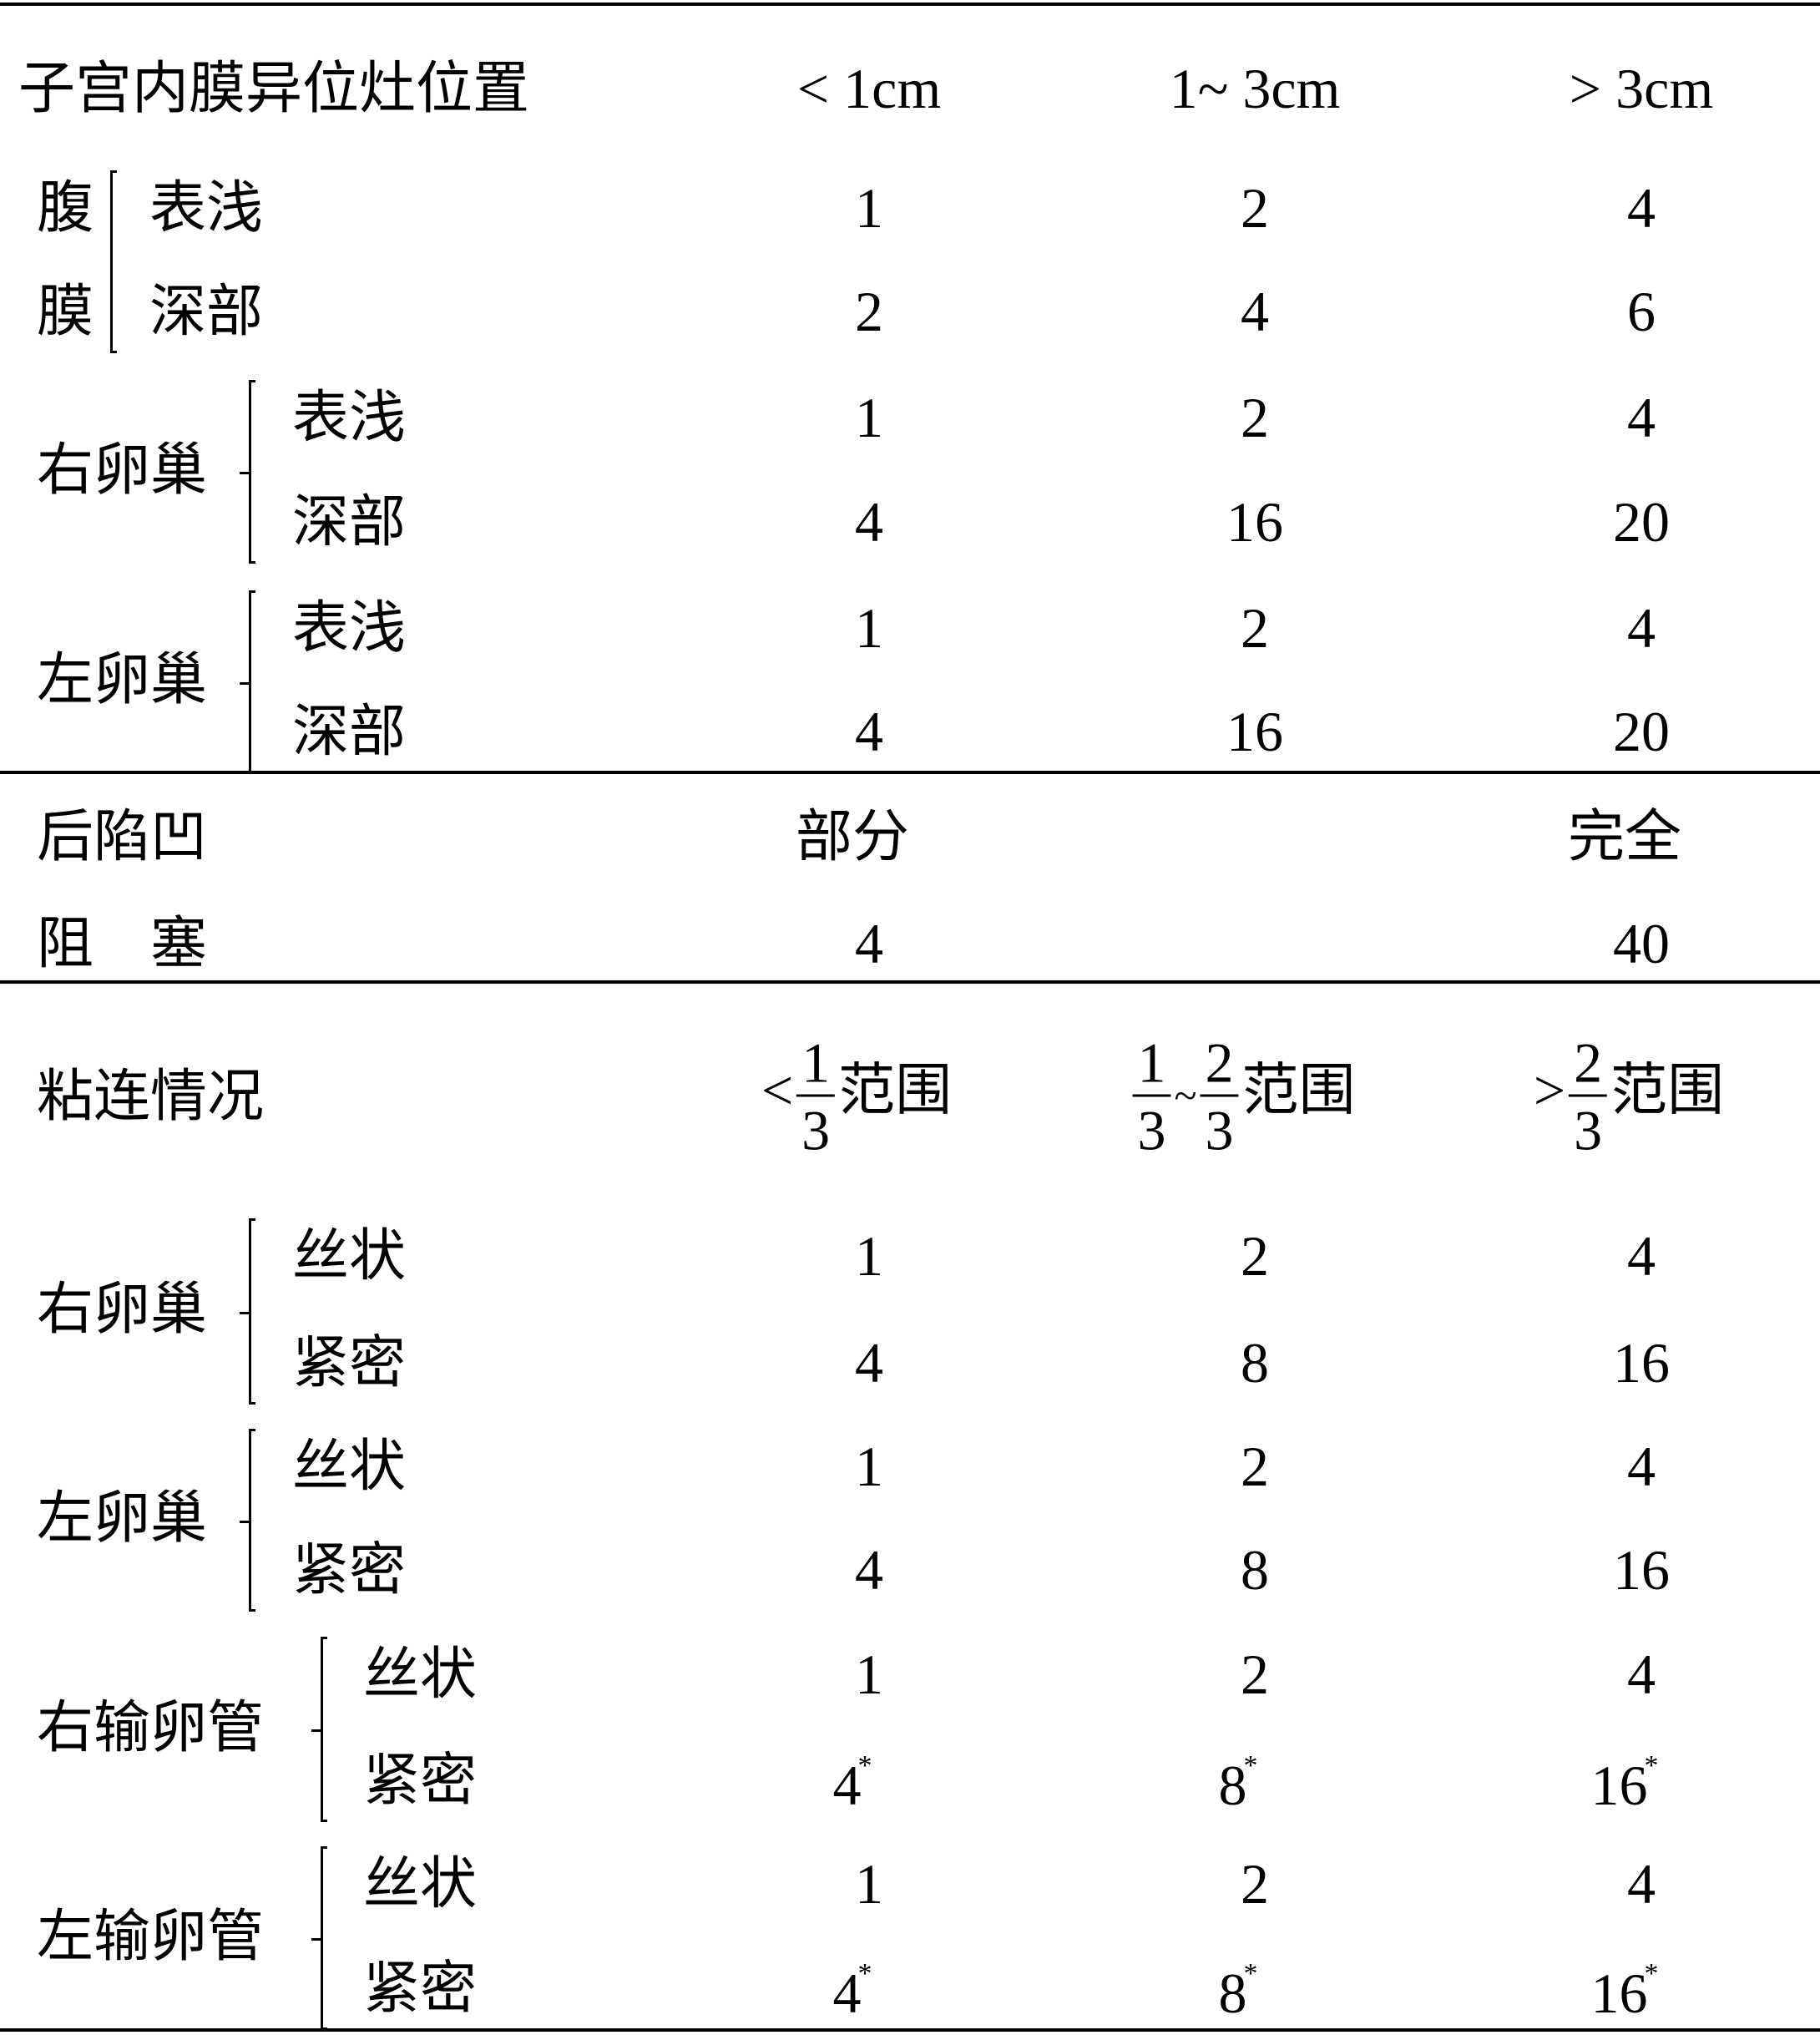 This screenshot has width=1820, height=2035. Describe the element at coordinates (852, 836) in the screenshot. I see `column-header: 部分` at that location.